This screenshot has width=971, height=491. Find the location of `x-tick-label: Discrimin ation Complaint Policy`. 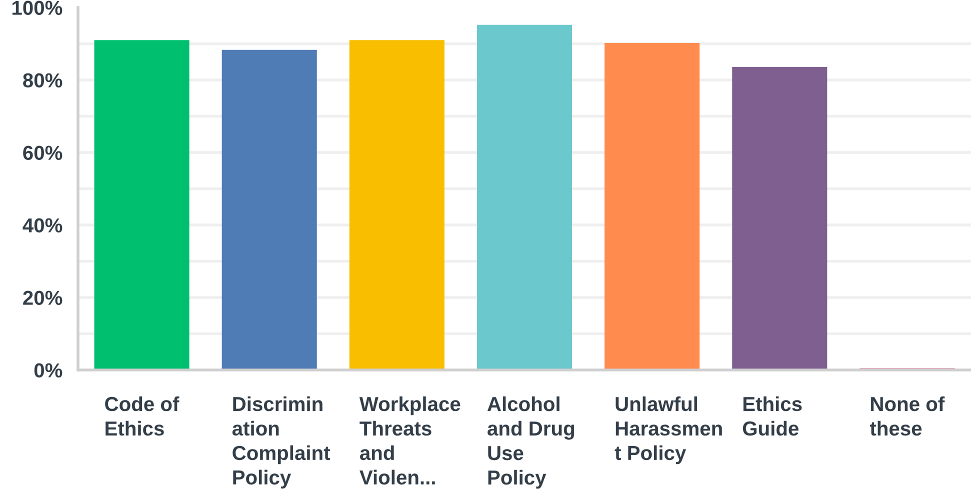

x-tick-label: Discrimin ation Complaint Policy is located at coordinates (281, 442).